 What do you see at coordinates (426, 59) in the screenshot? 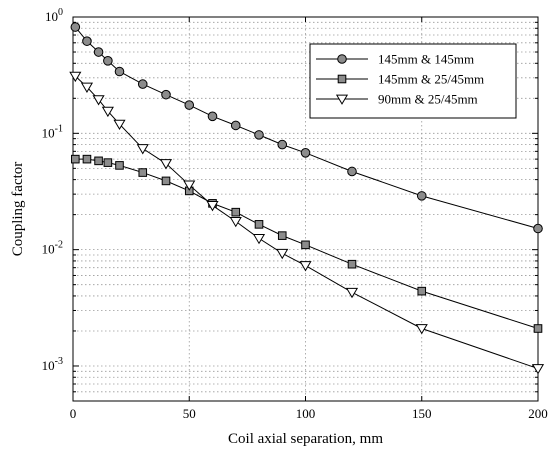
I see `legend-label: 145mm & 145mm` at bounding box center [426, 59].